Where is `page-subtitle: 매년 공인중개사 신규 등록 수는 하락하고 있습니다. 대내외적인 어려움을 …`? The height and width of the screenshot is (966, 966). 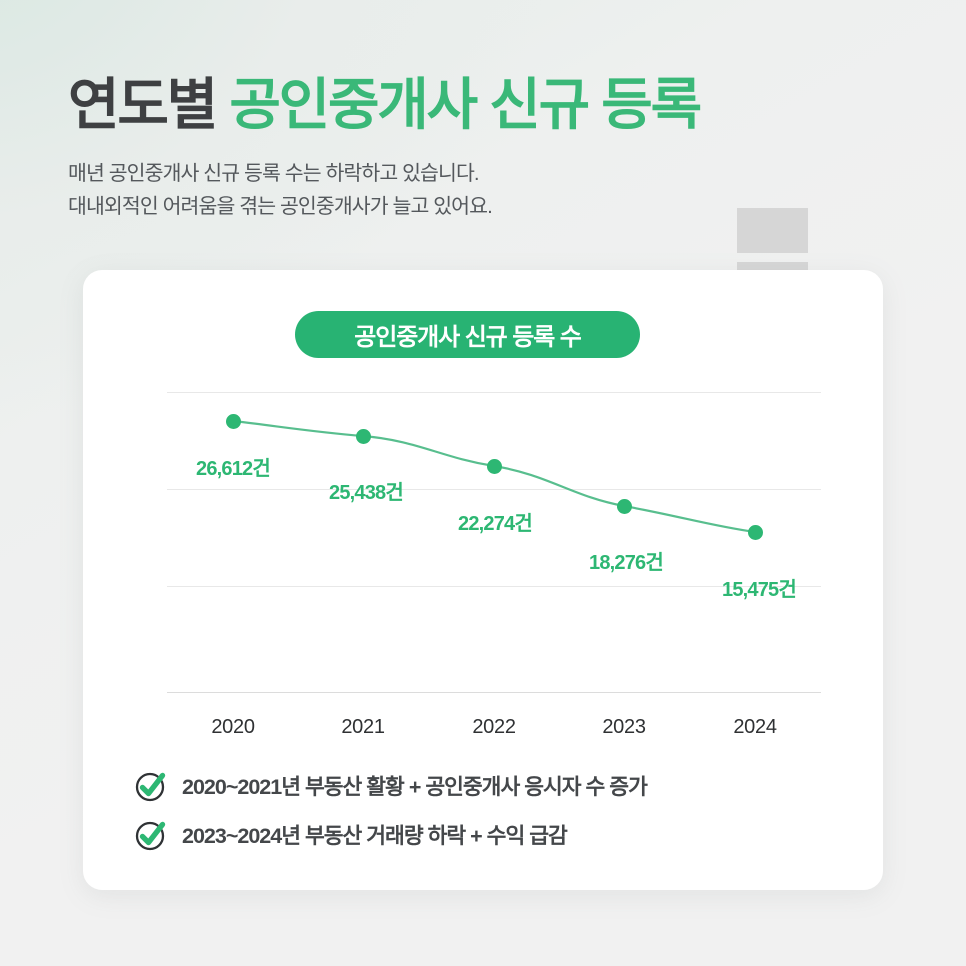
page-subtitle: 매년 공인중개사 신규 등록 수는 하락하고 있습니다. 대내외적인 어려움을 … is located at coordinates (483, 190).